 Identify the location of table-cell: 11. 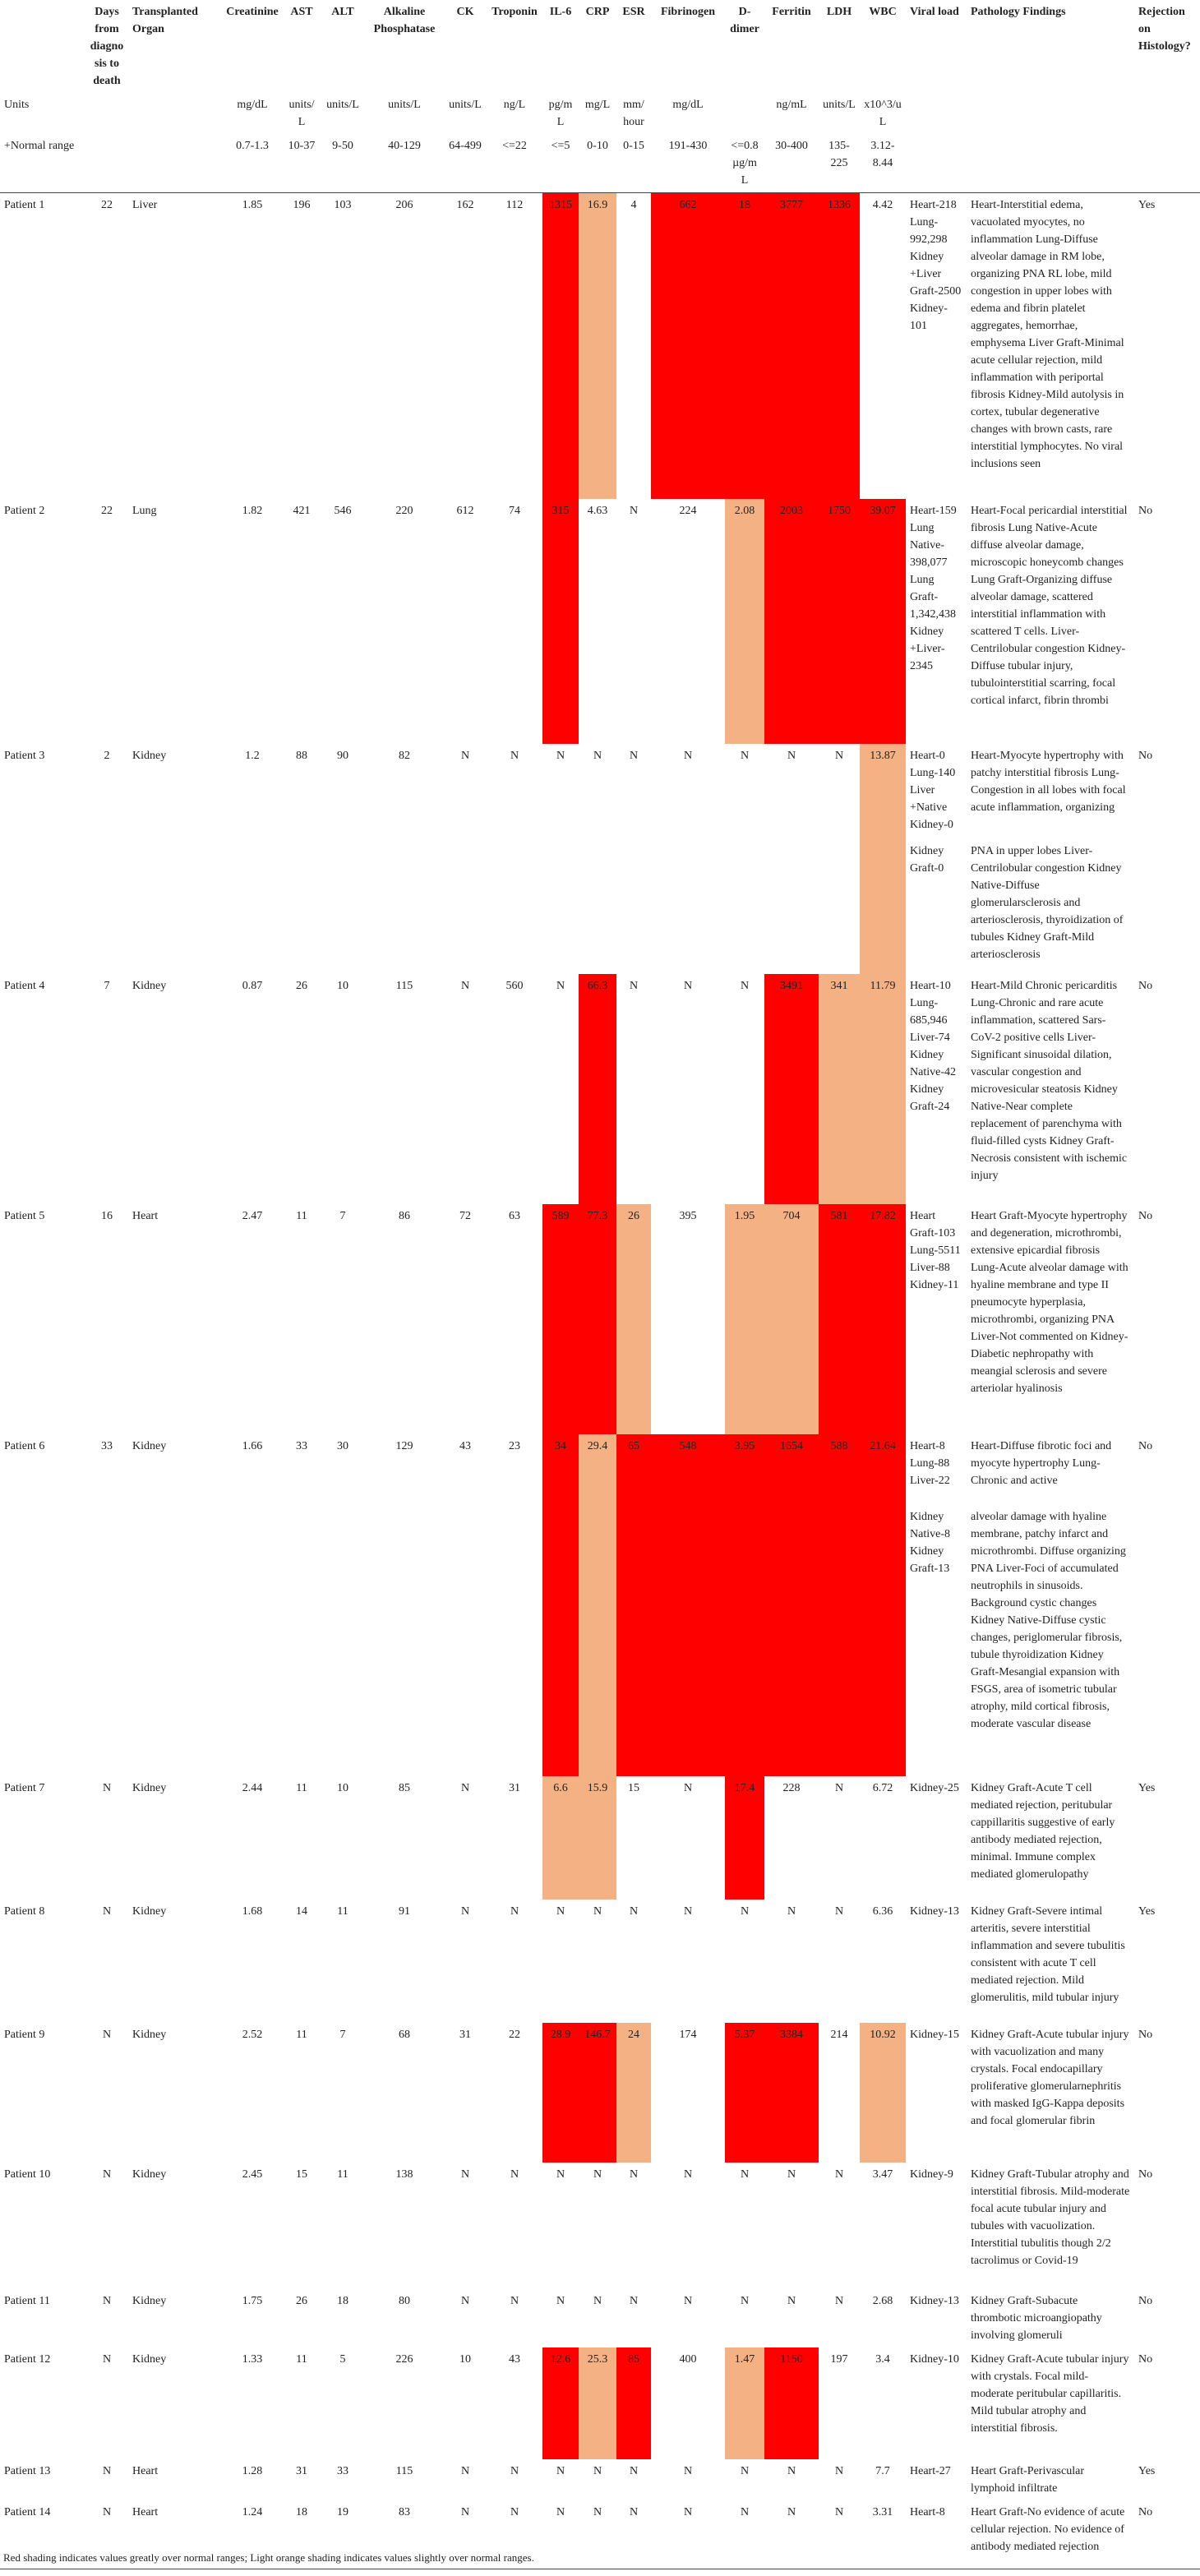
(301, 2359).